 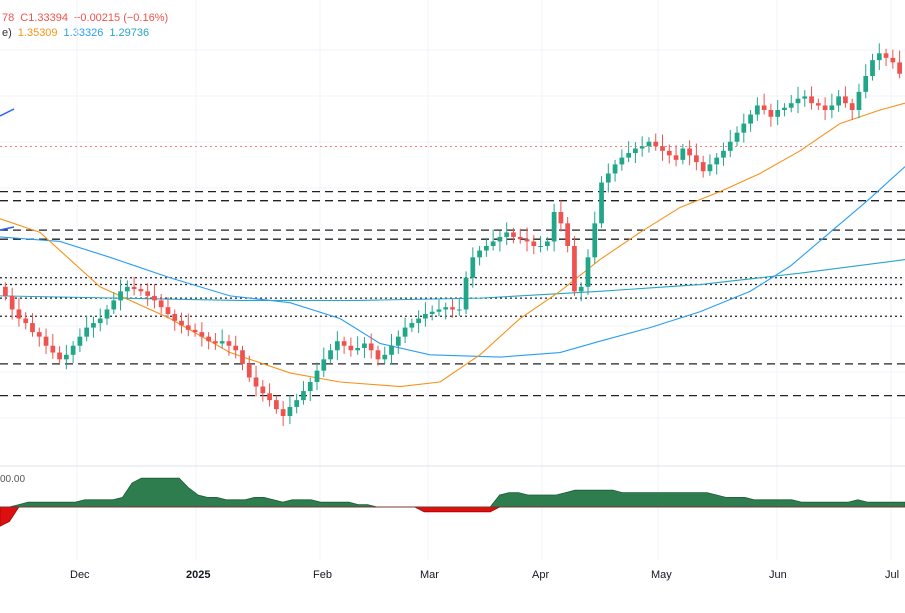 What do you see at coordinates (778, 575) in the screenshot?
I see `x-axis-tick-label: Jun` at bounding box center [778, 575].